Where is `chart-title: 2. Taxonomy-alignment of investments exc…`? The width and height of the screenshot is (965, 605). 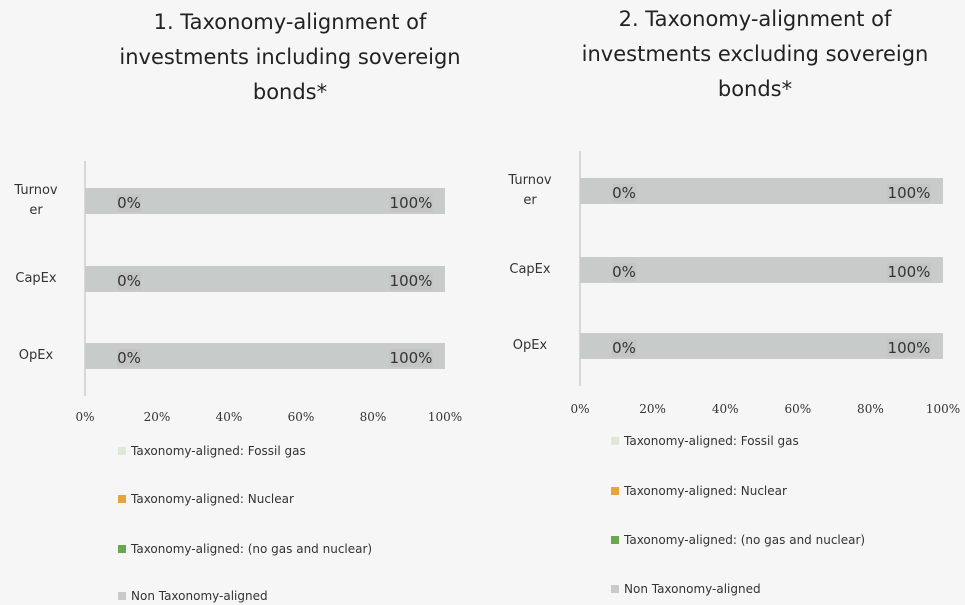
chart-title: 2. Taxonomy-alignment of investments exc… is located at coordinates (755, 54).